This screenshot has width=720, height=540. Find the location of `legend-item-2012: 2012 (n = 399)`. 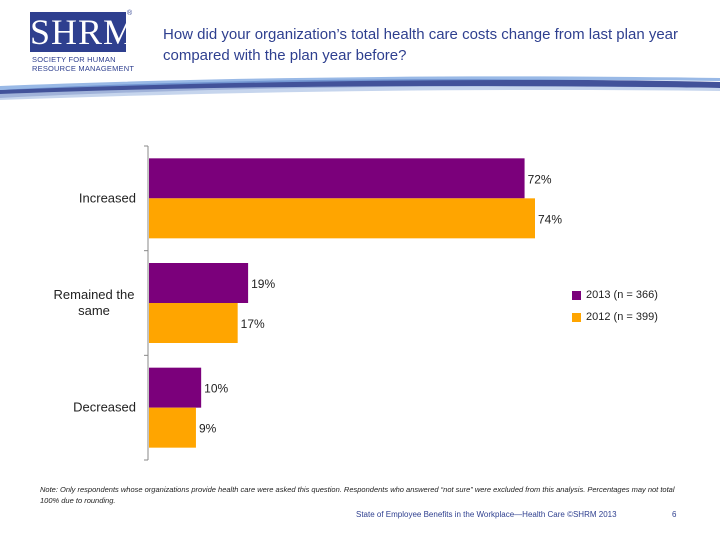

legend-item-2012: 2012 (n = 399) is located at coordinates (615, 317).